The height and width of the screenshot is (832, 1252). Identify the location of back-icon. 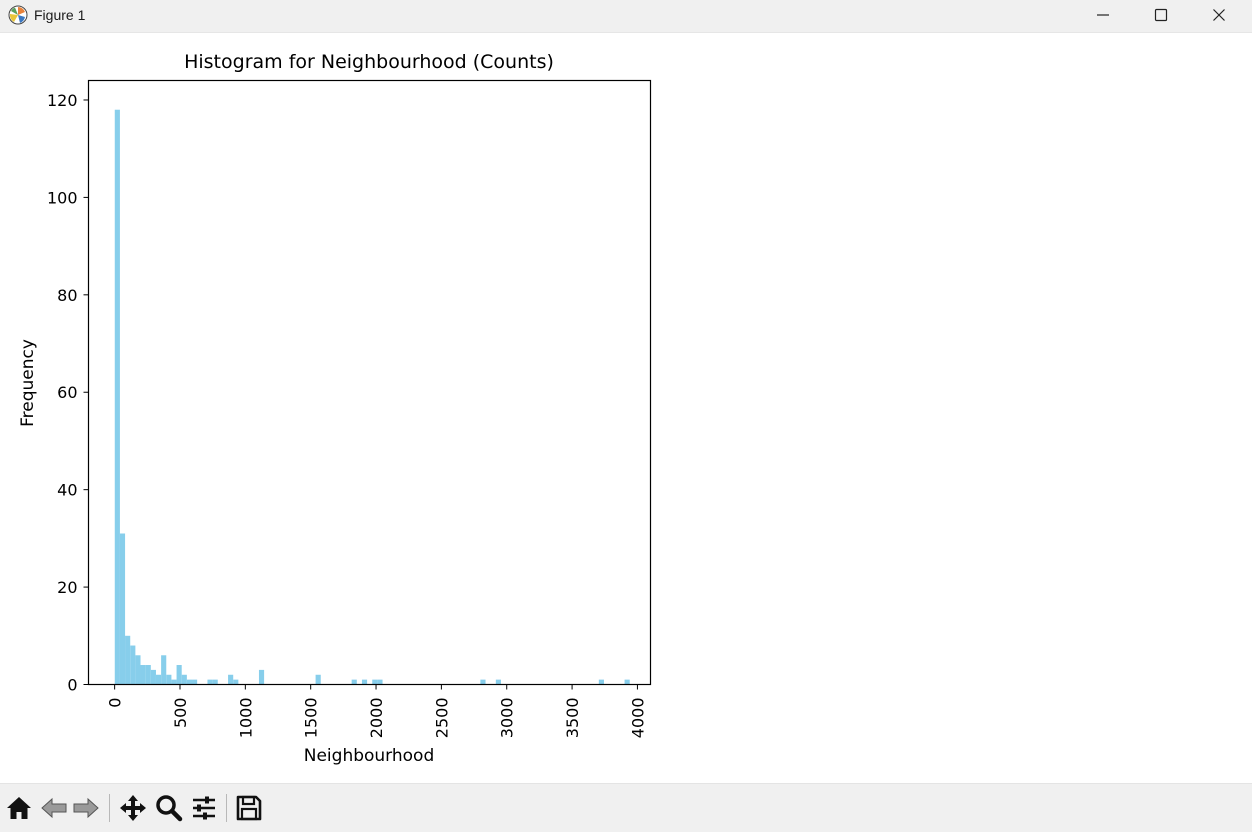
(54, 808).